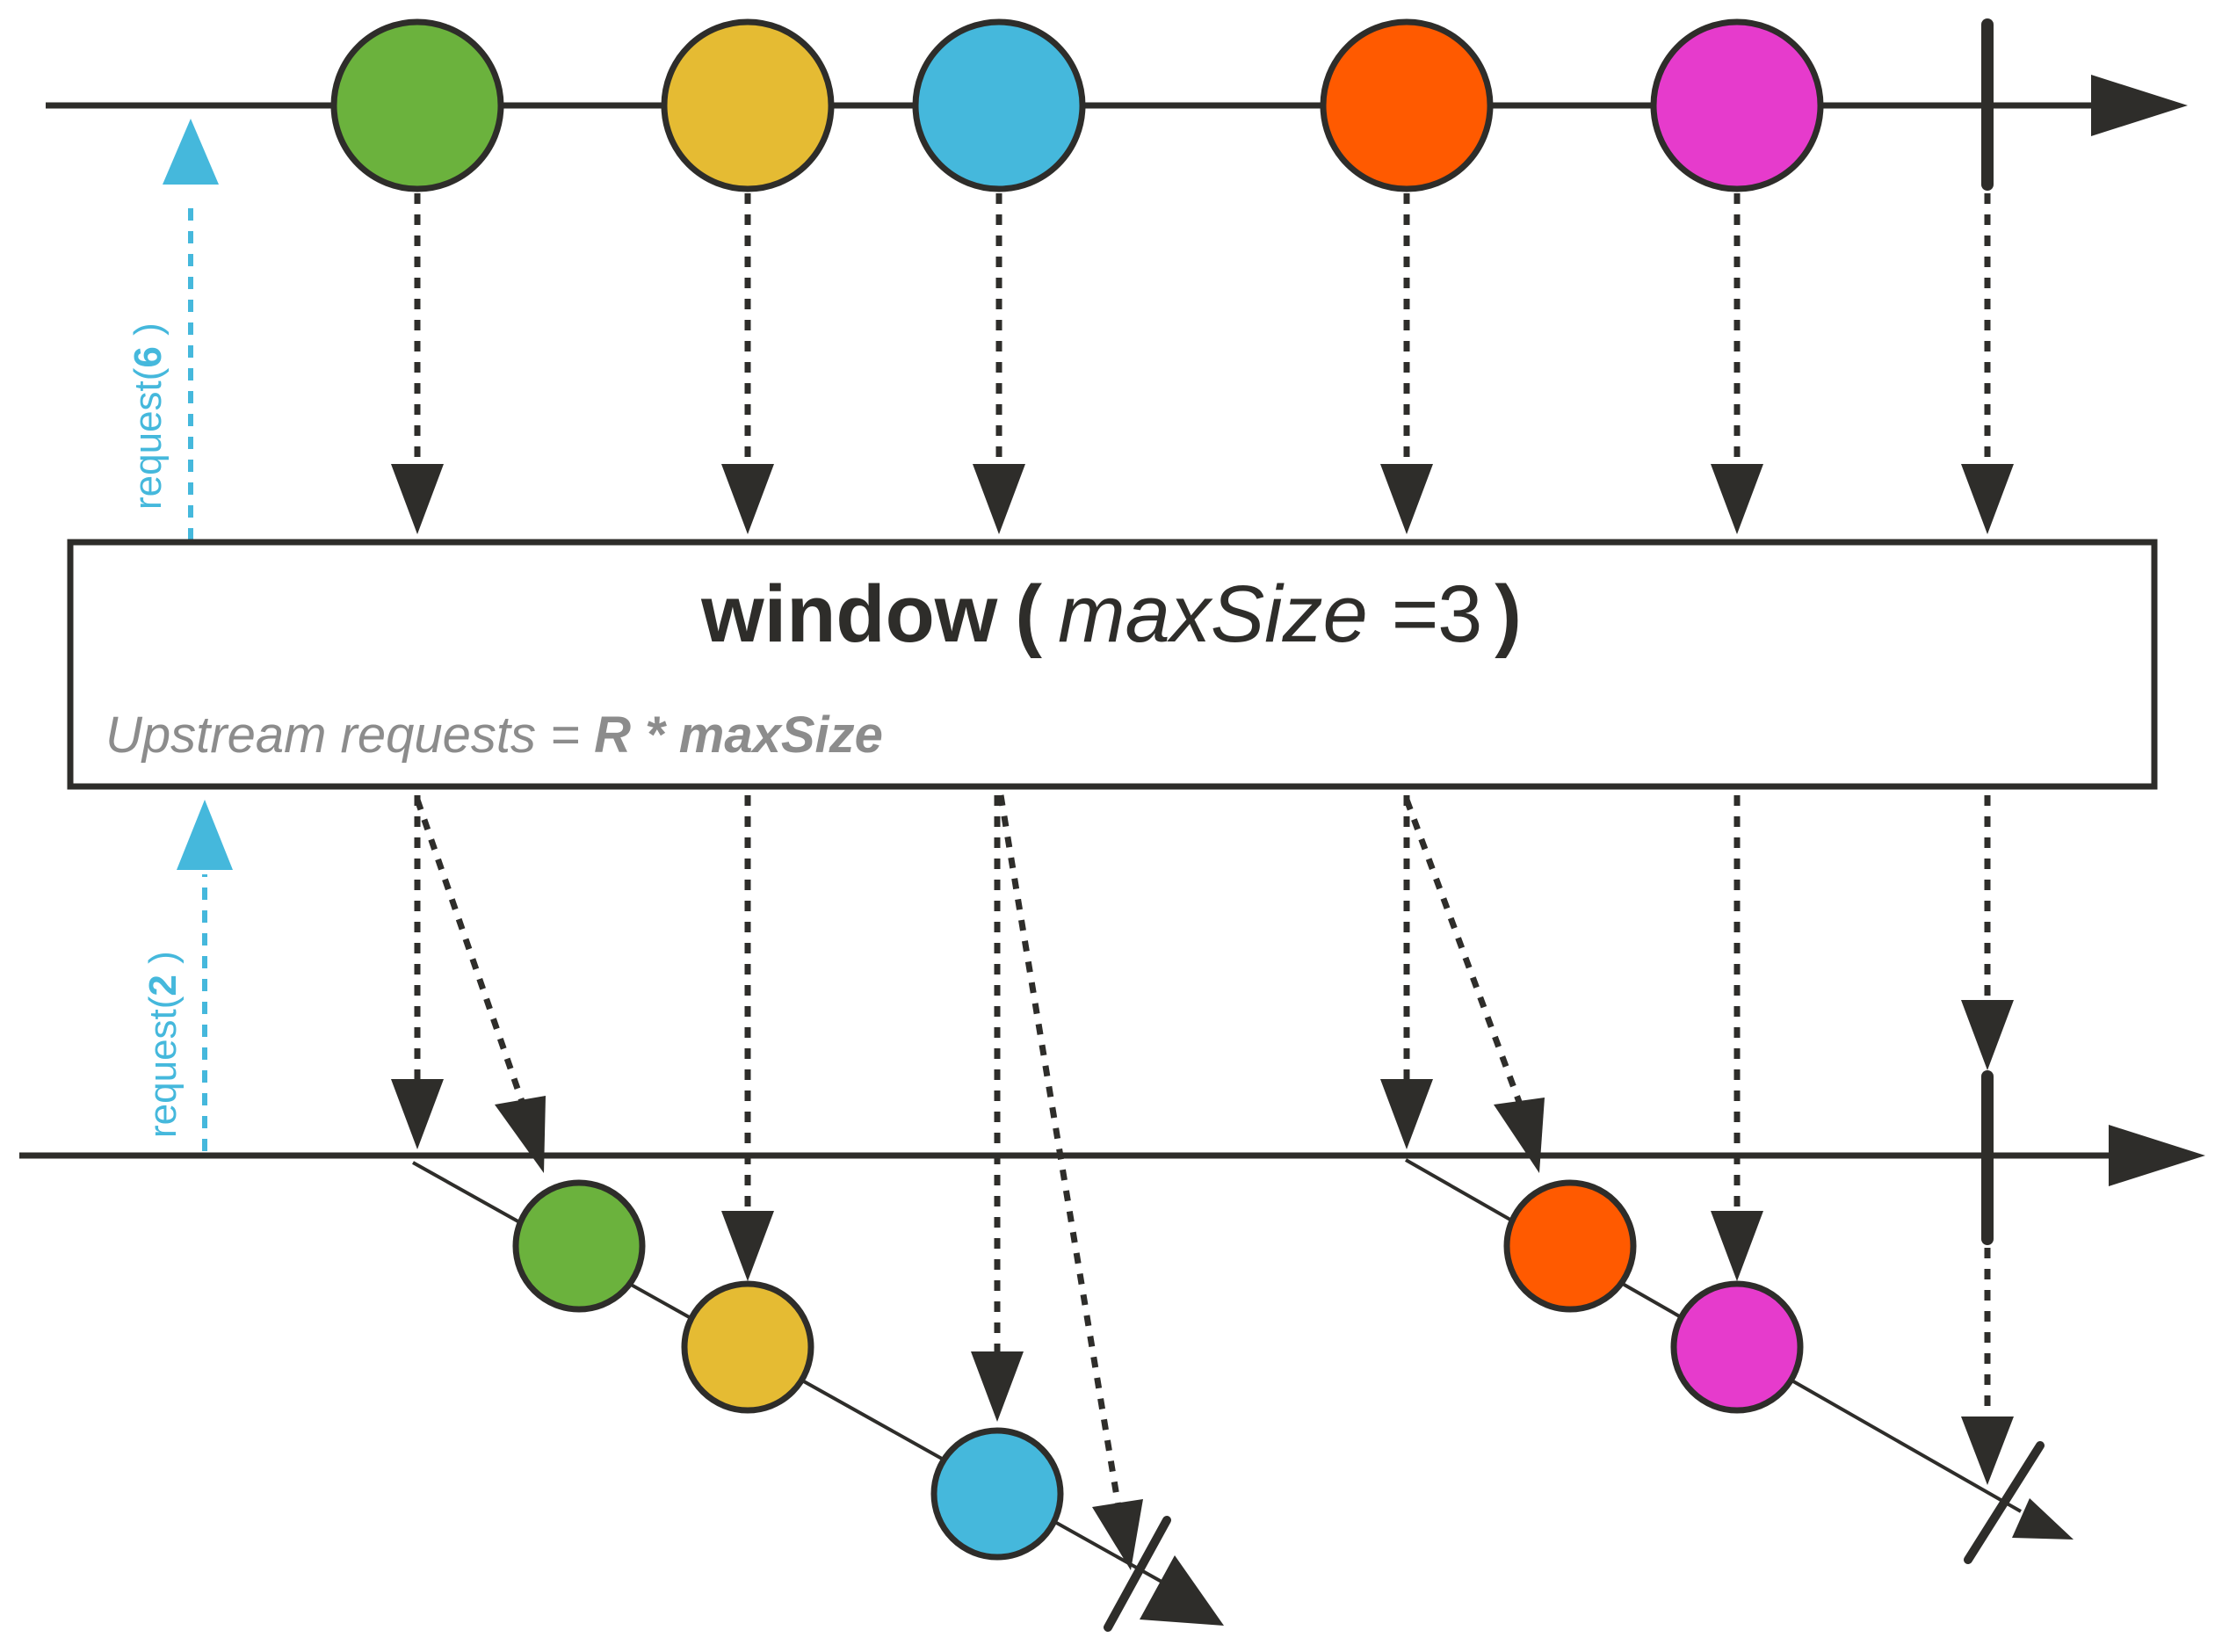 The width and height of the screenshot is (2222, 1652). I want to click on window-2-arrowhead, so click(2043, 1519).